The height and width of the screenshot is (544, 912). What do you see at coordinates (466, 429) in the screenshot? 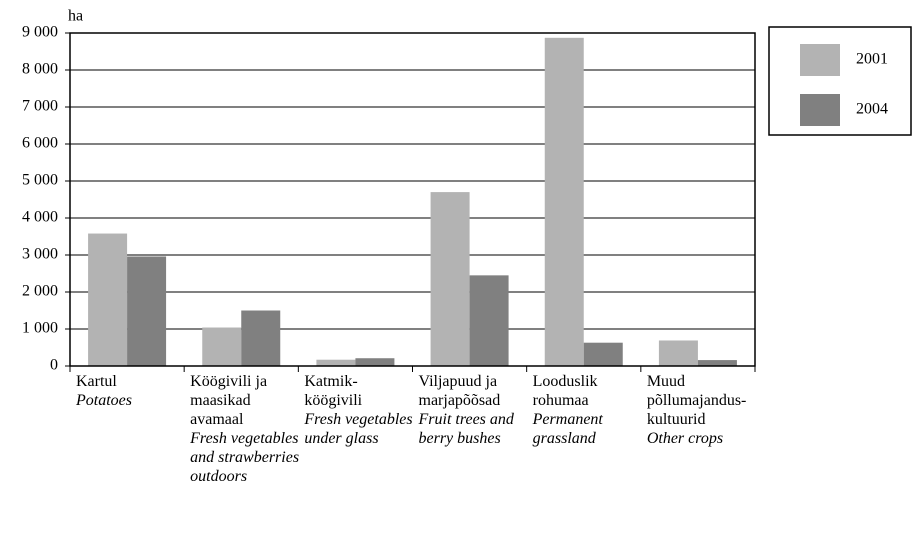
I see `category-label-en: Fruit trees and berry bushes` at bounding box center [466, 429].